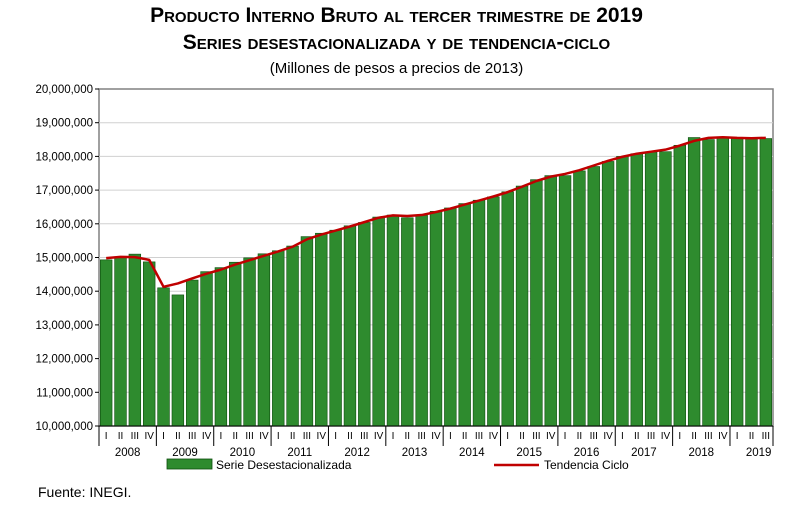 This screenshot has width=793, height=510. Describe the element at coordinates (397, 465) in the screenshot. I see `legend: Serie Desestacionalizada Tendencia Ciclo` at that location.